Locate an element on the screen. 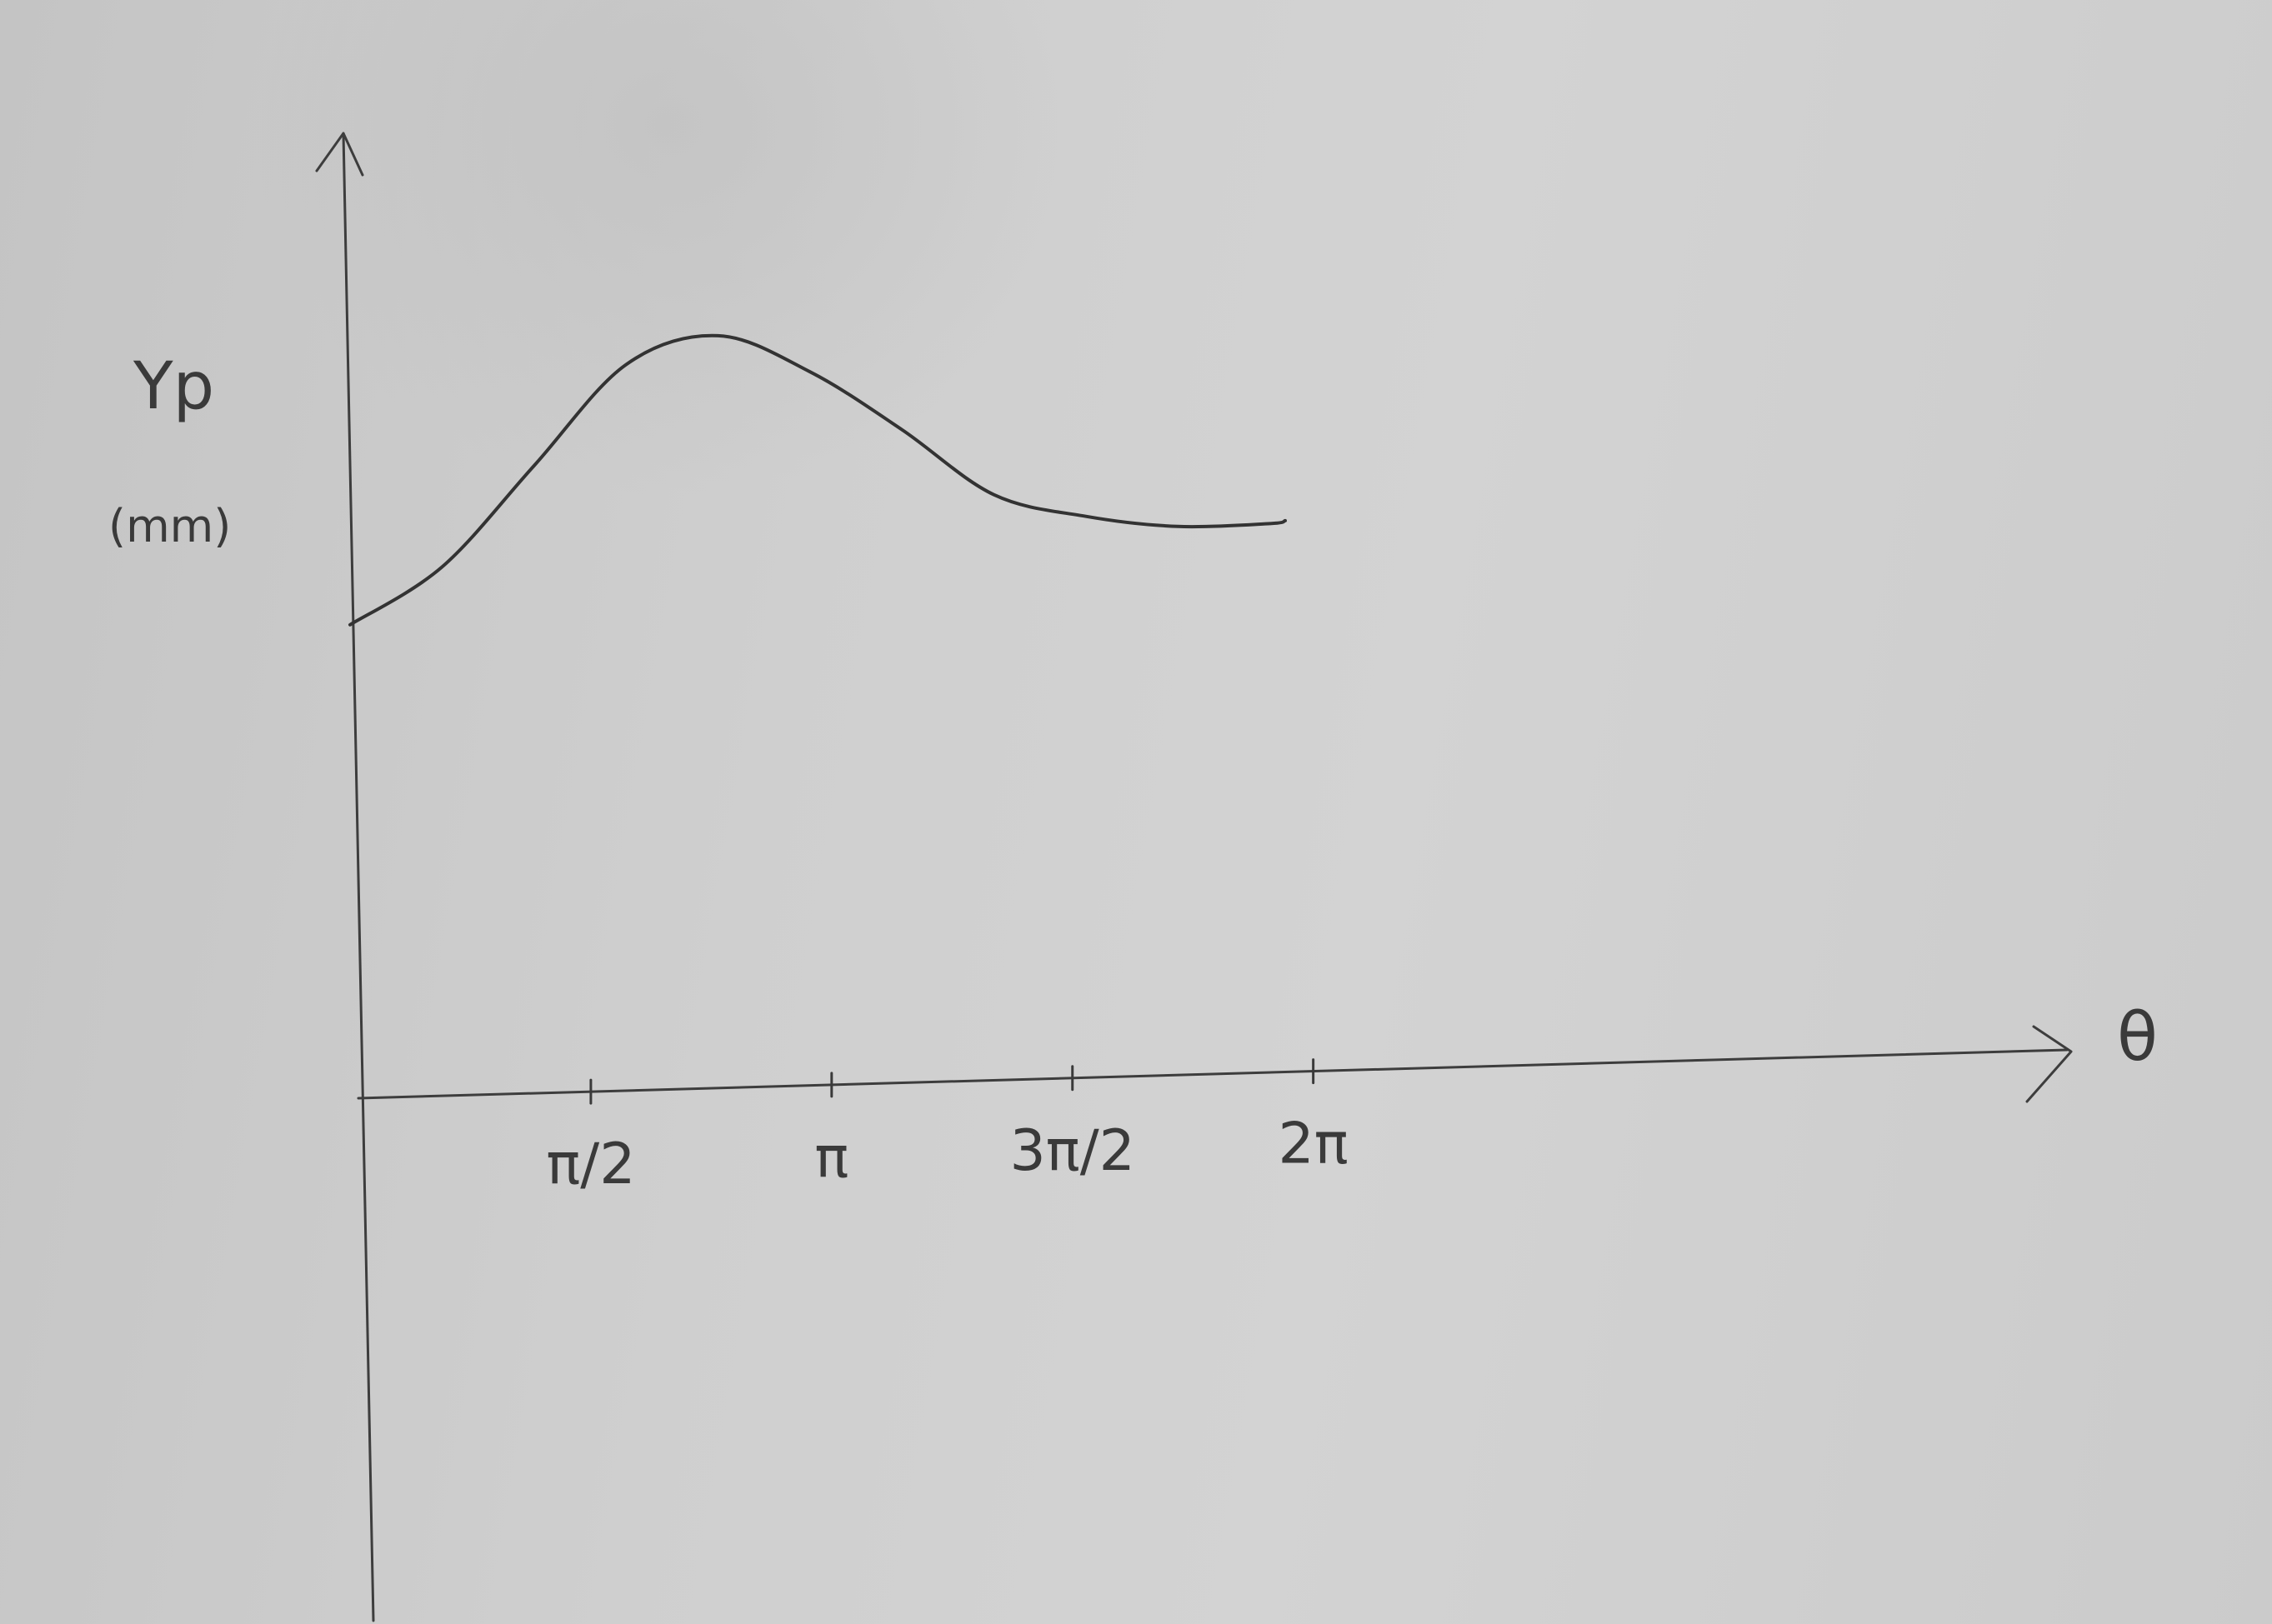 The width and height of the screenshot is (2272, 1624). x-axis is located at coordinates (1213, 1074).